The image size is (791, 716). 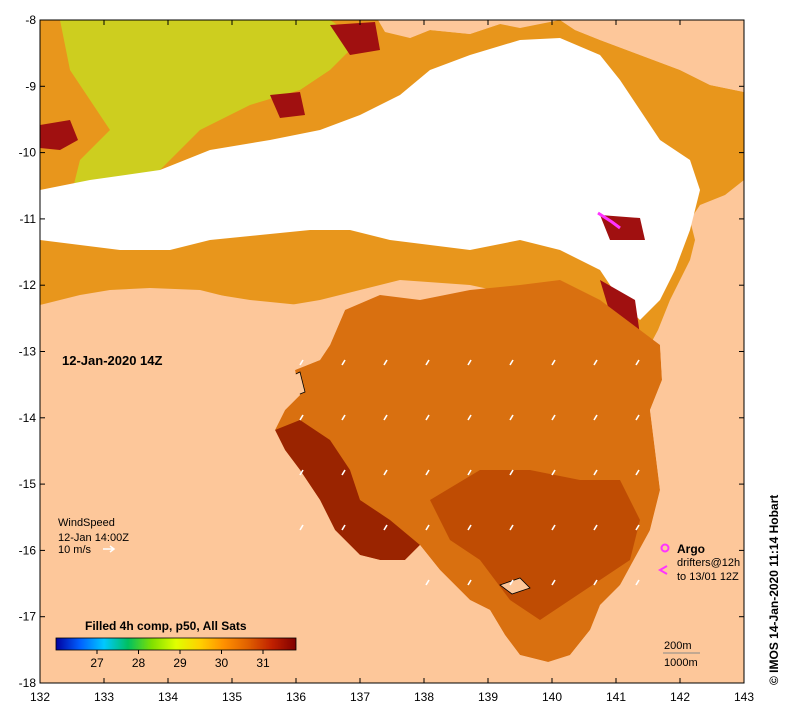 I want to click on cape-york-coast, so click(x=652, y=461).